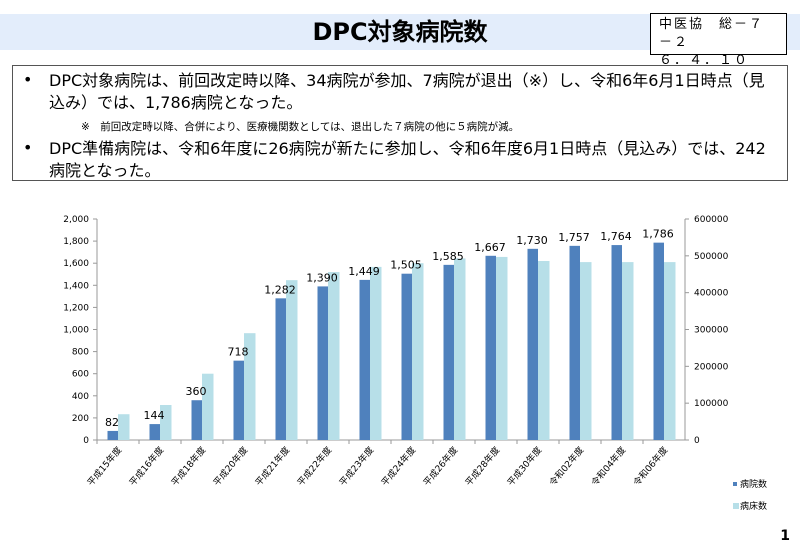 Image resolution: width=800 pixels, height=554 pixels. Describe the element at coordinates (76, 264) in the screenshot. I see `y-tick-label: 1,600` at that location.